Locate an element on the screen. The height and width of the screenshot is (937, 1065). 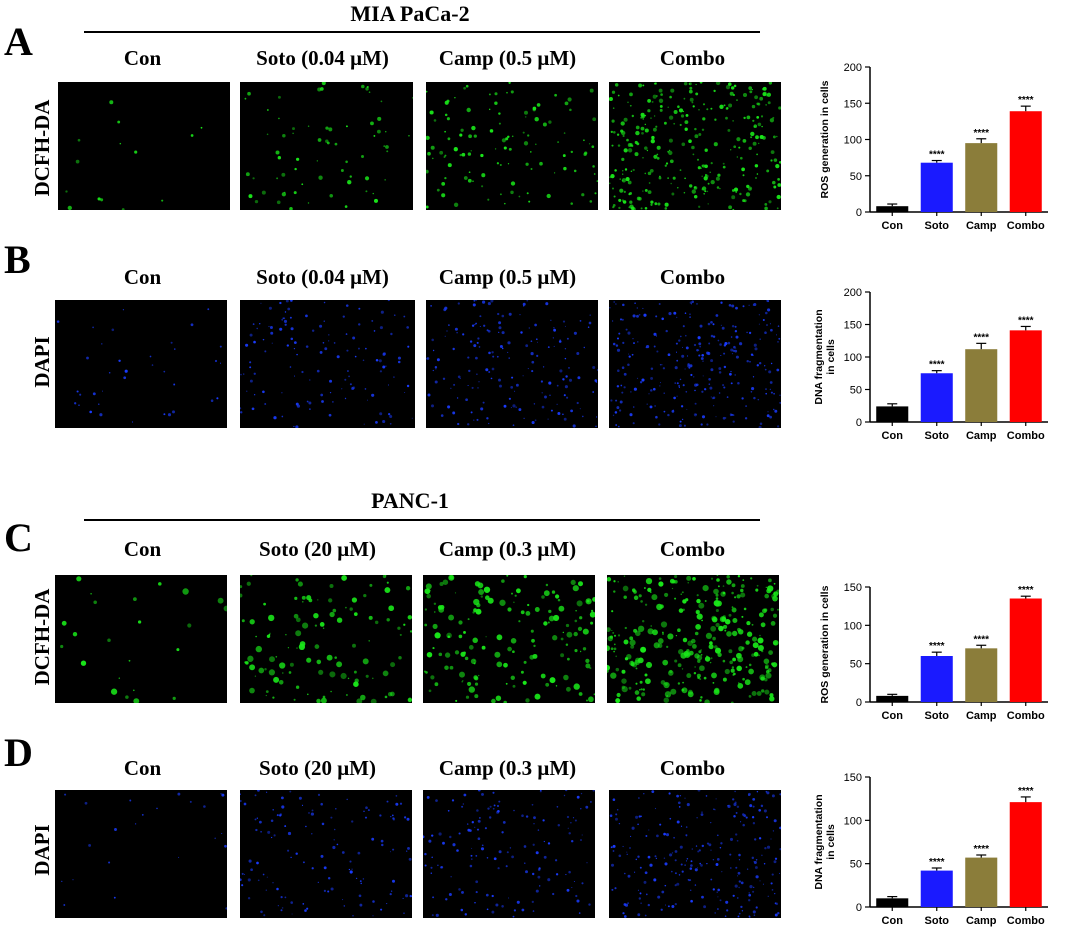
y-tick-label: 150 is located at coordinates (853, 104).